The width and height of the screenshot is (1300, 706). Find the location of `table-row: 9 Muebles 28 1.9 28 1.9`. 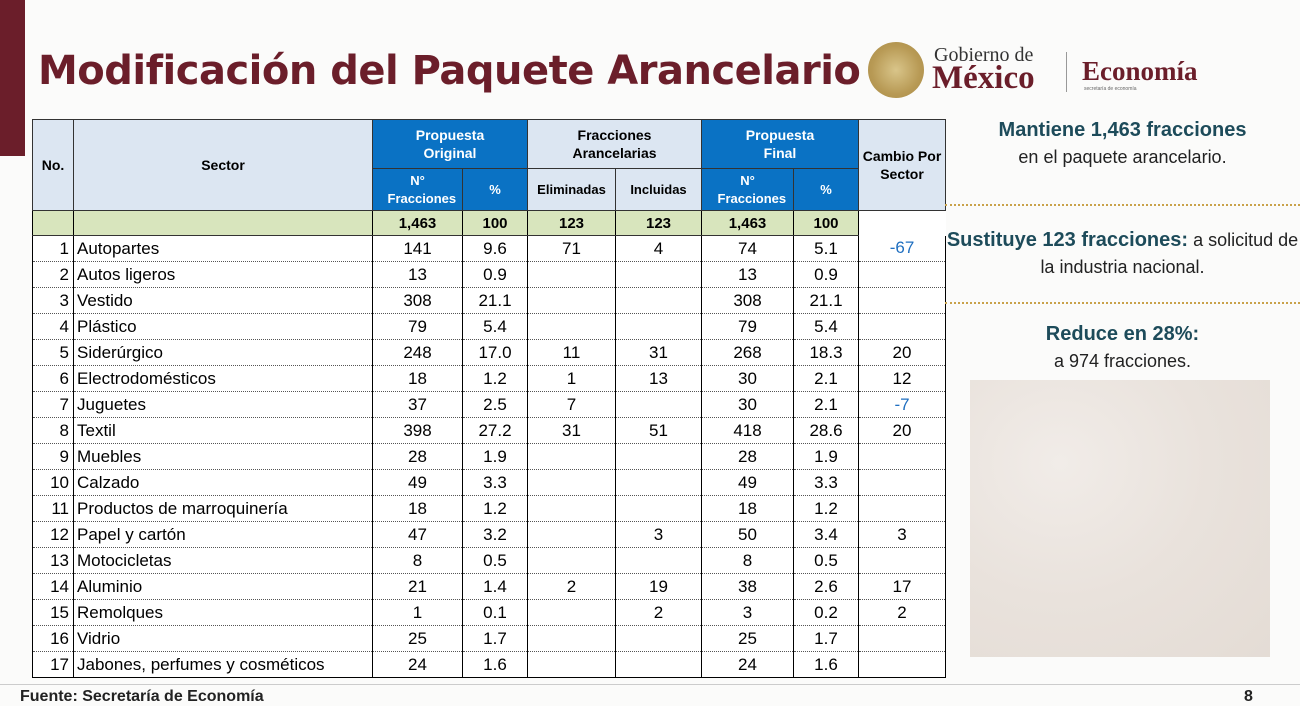

table-row: 9 Muebles 28 1.9 28 1.9 is located at coordinates (489, 456).